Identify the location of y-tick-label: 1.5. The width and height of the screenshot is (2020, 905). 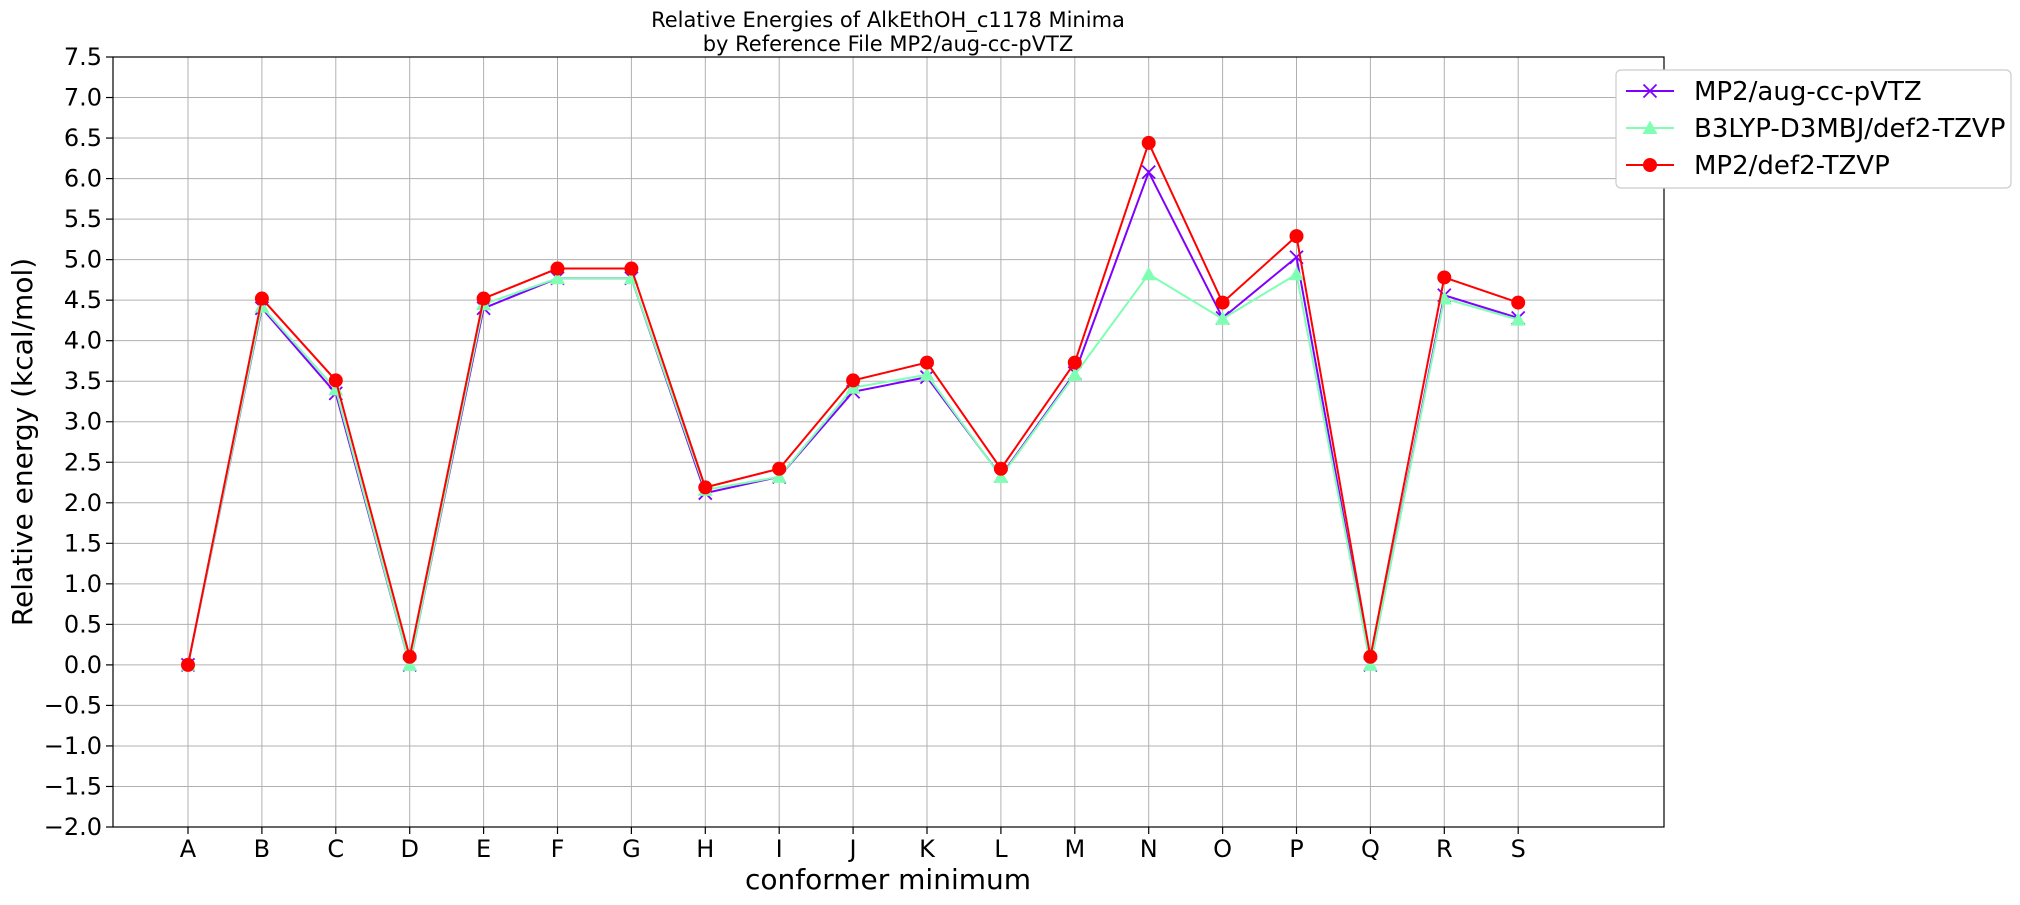
(83, 543).